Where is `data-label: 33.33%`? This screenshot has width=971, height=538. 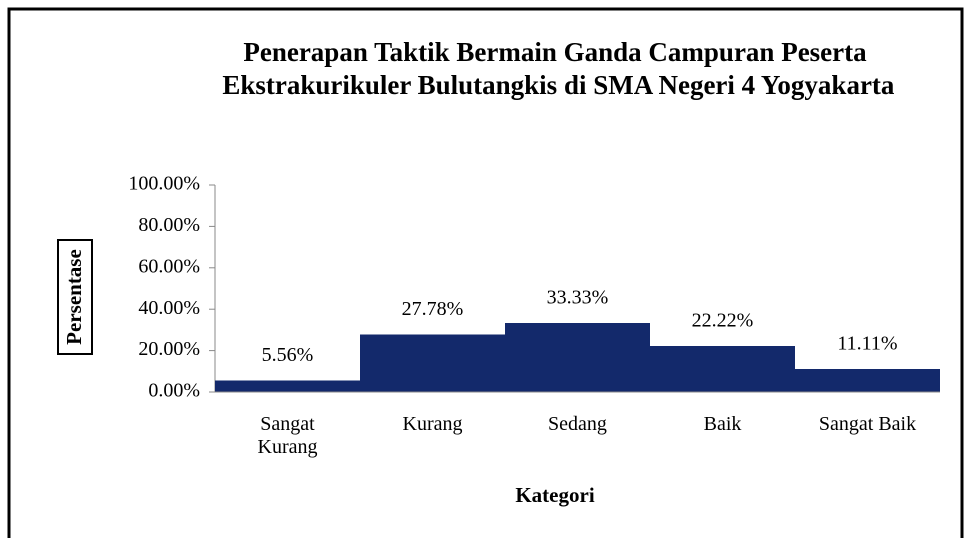
data-label: 33.33% is located at coordinates (578, 298).